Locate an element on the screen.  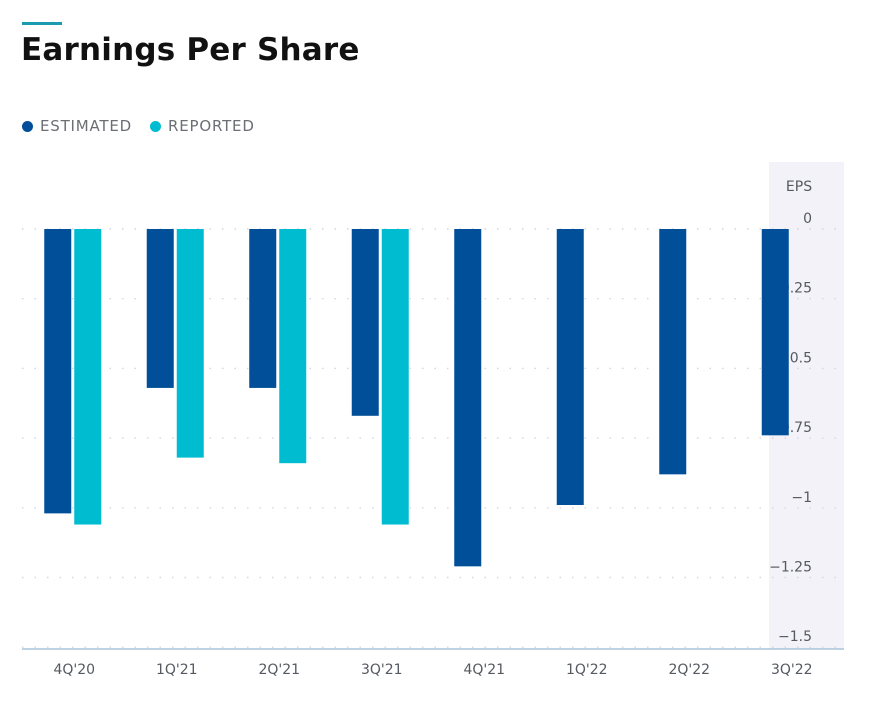
x-tick-label: 1Q'22 is located at coordinates (587, 670).